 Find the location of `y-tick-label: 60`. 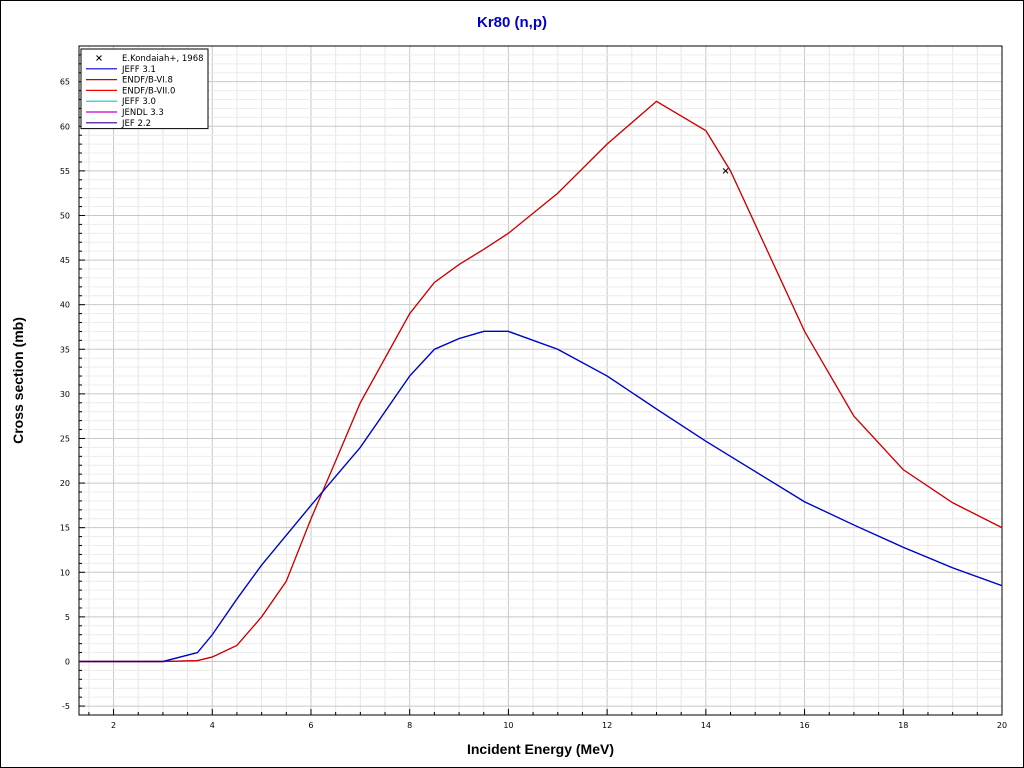

y-tick-label: 60 is located at coordinates (65, 126).